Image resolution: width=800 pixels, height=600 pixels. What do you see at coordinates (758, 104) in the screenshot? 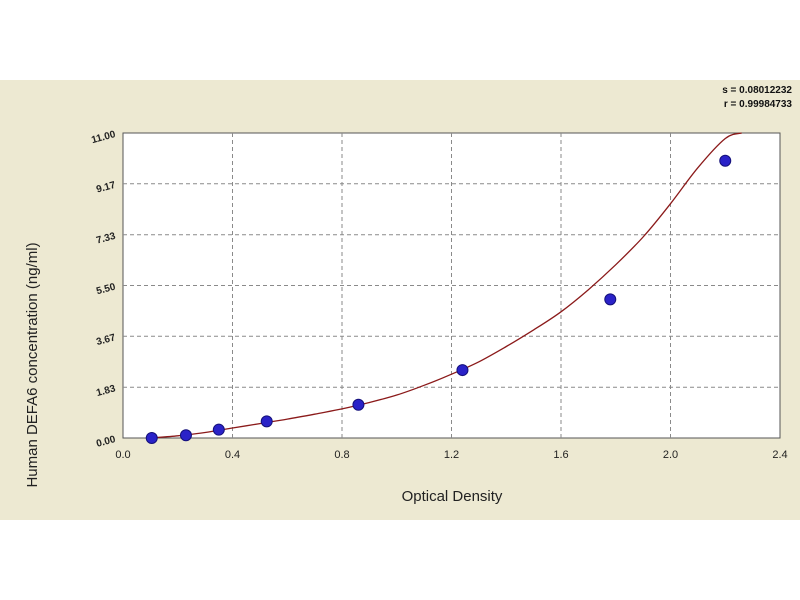
I see `fit-stat-r: r = 0.99984733` at bounding box center [758, 104].